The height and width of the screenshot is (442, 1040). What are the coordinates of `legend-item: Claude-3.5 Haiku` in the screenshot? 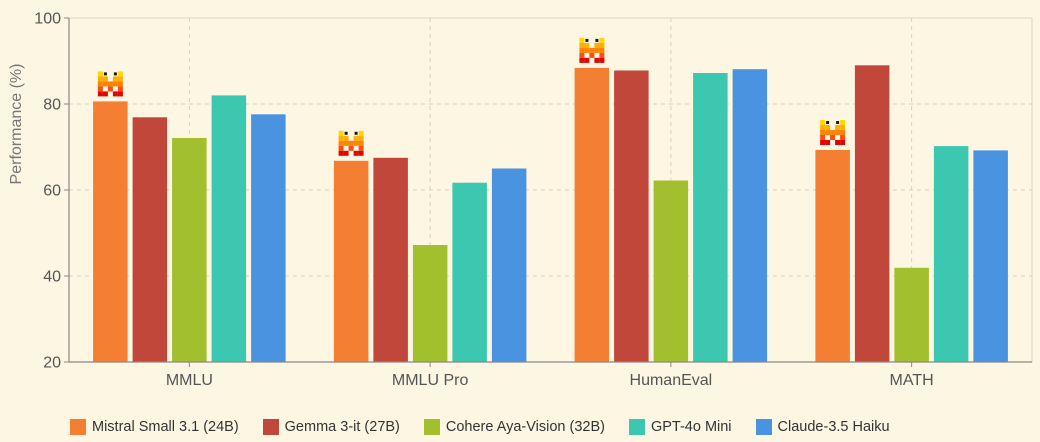 It's located at (822, 427).